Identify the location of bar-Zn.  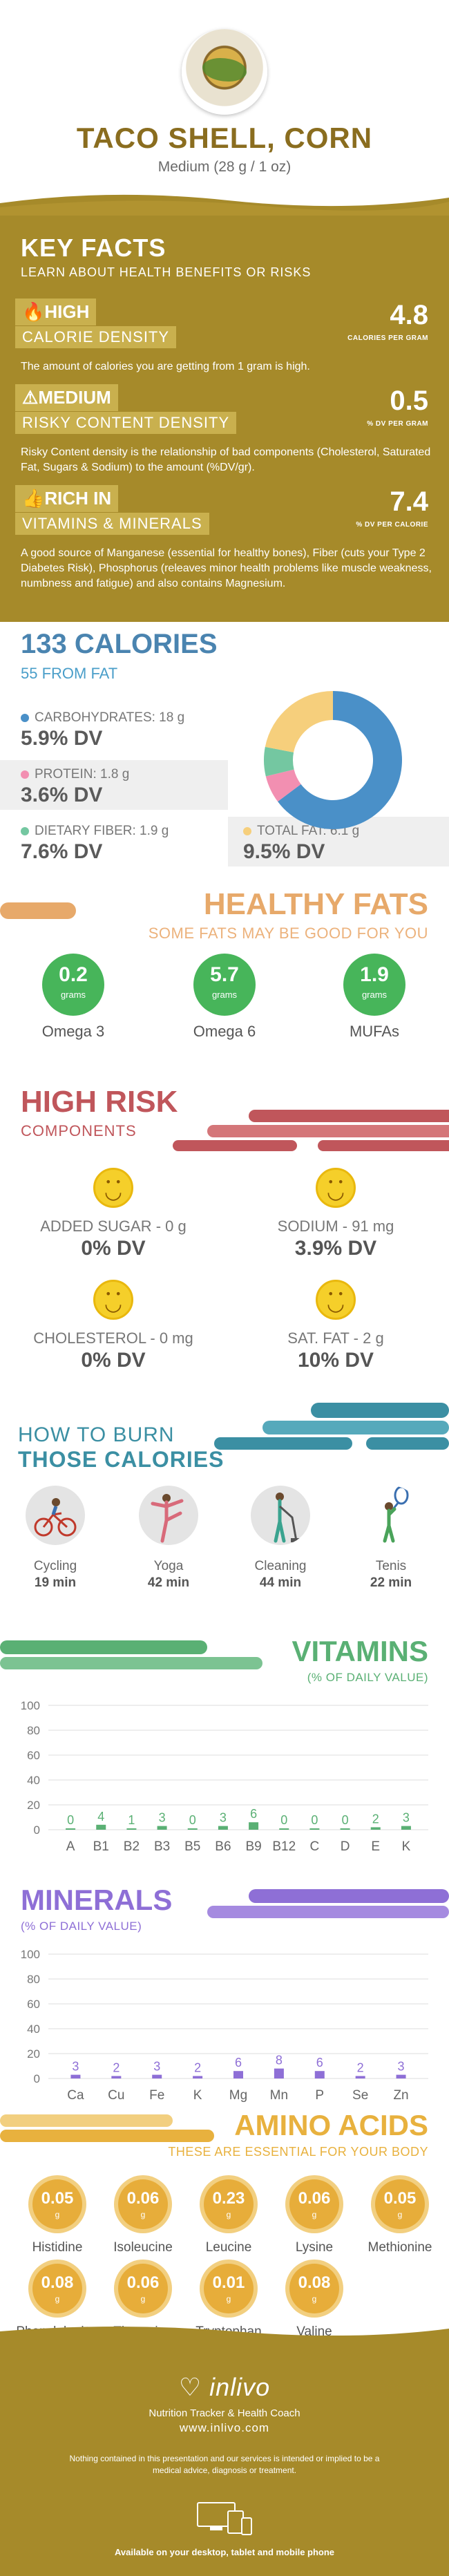
(401, 2076).